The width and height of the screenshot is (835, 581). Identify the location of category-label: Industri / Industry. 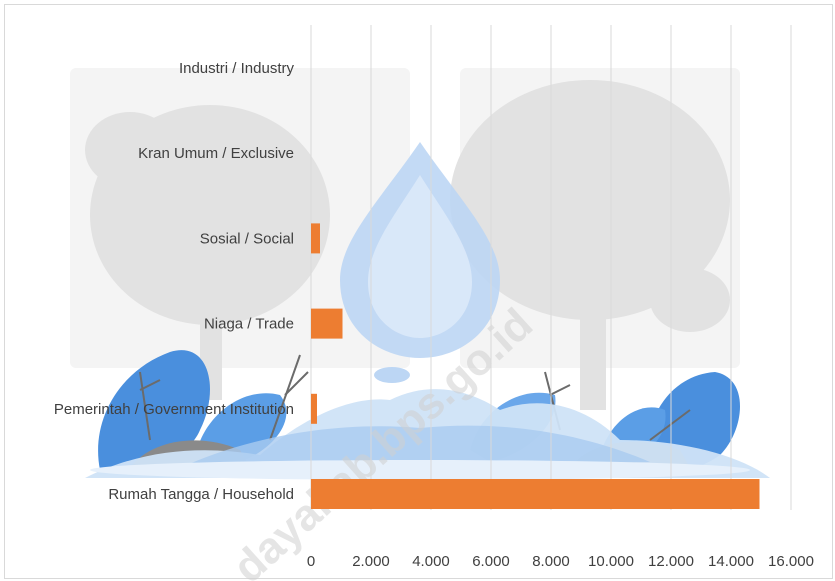
(237, 68).